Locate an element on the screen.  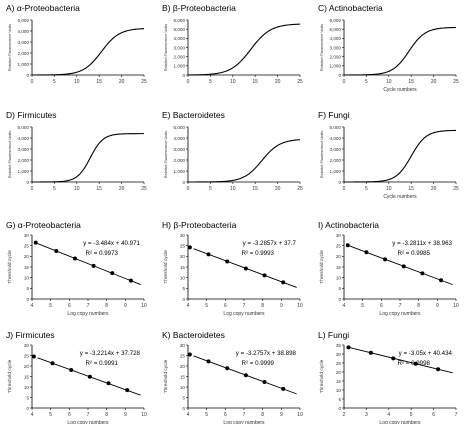
panel-title: E) Bacteroidetes is located at coordinates (193, 115).